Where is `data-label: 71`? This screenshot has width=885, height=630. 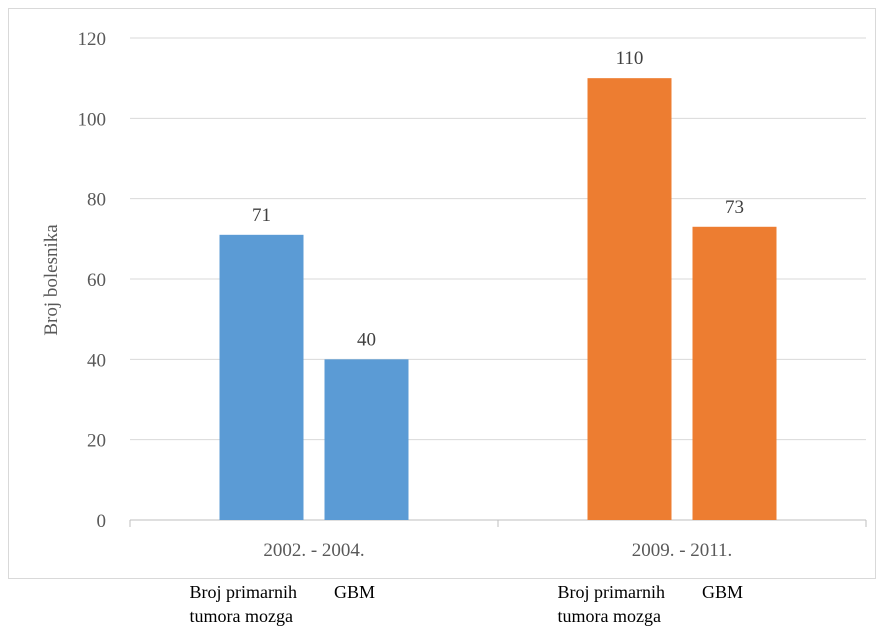 data-label: 71 is located at coordinates (261, 215).